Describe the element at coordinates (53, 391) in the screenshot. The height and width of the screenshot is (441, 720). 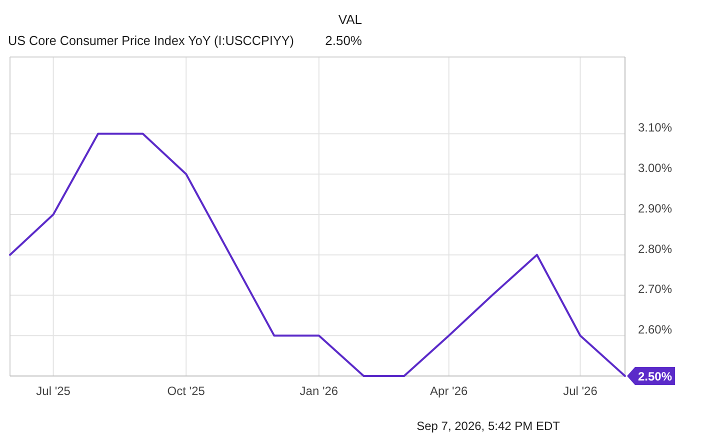
I see `x-tick-label: Jul '25` at that location.